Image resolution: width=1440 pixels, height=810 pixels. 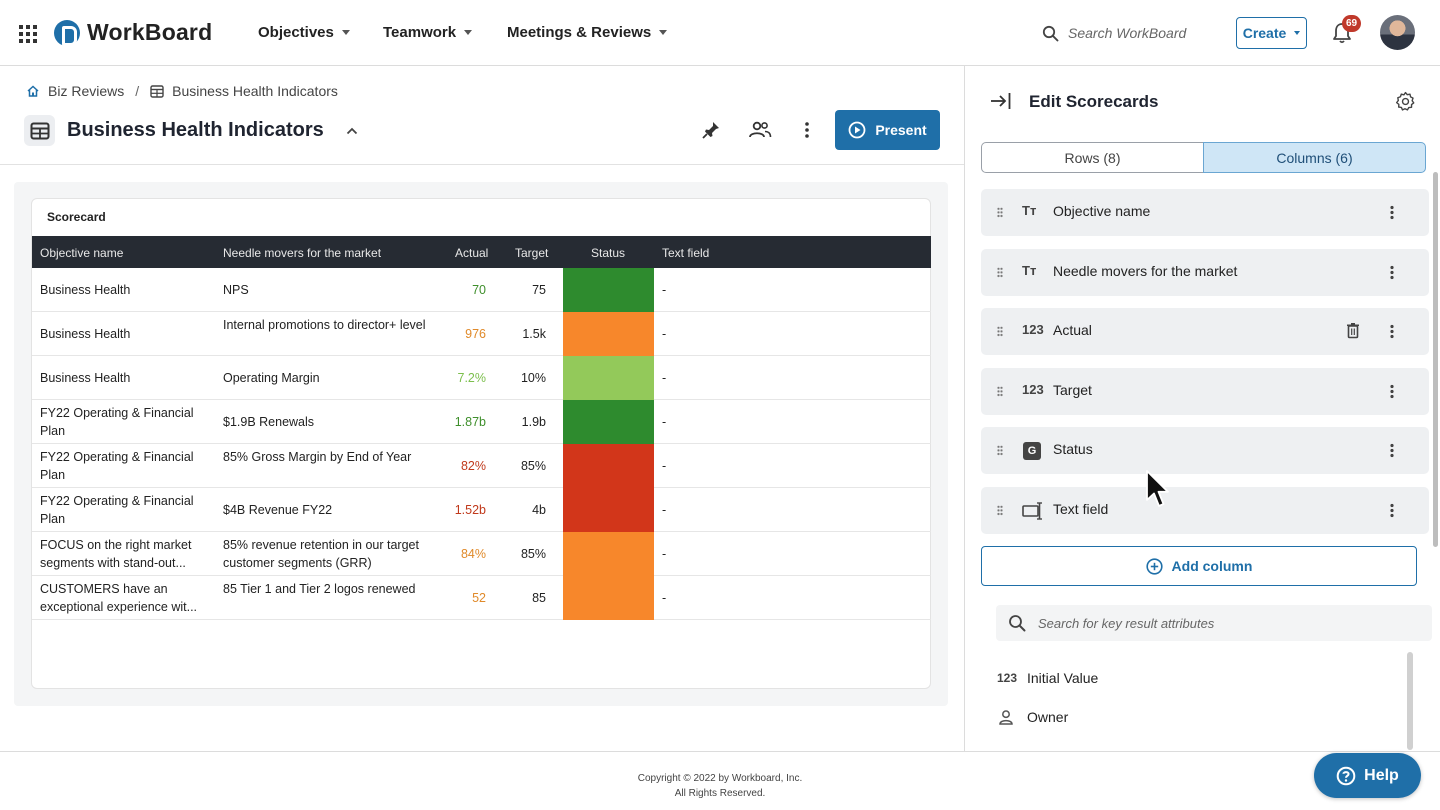 What do you see at coordinates (1205, 510) in the screenshot?
I see `column-item-text-field: Text field` at bounding box center [1205, 510].